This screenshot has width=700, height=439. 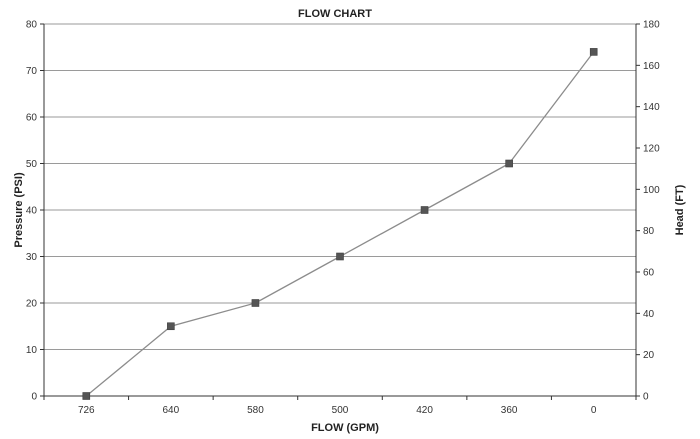 What do you see at coordinates (32, 350) in the screenshot?
I see `y-tick-label-left: 10` at bounding box center [32, 350].